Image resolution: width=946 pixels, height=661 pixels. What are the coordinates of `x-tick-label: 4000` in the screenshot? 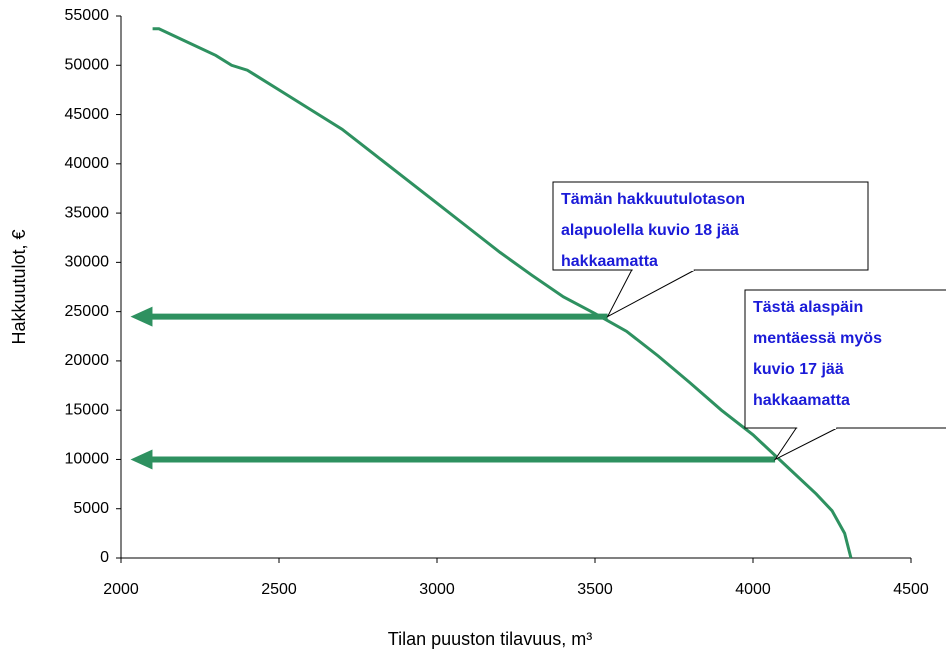 It's located at (753, 589).